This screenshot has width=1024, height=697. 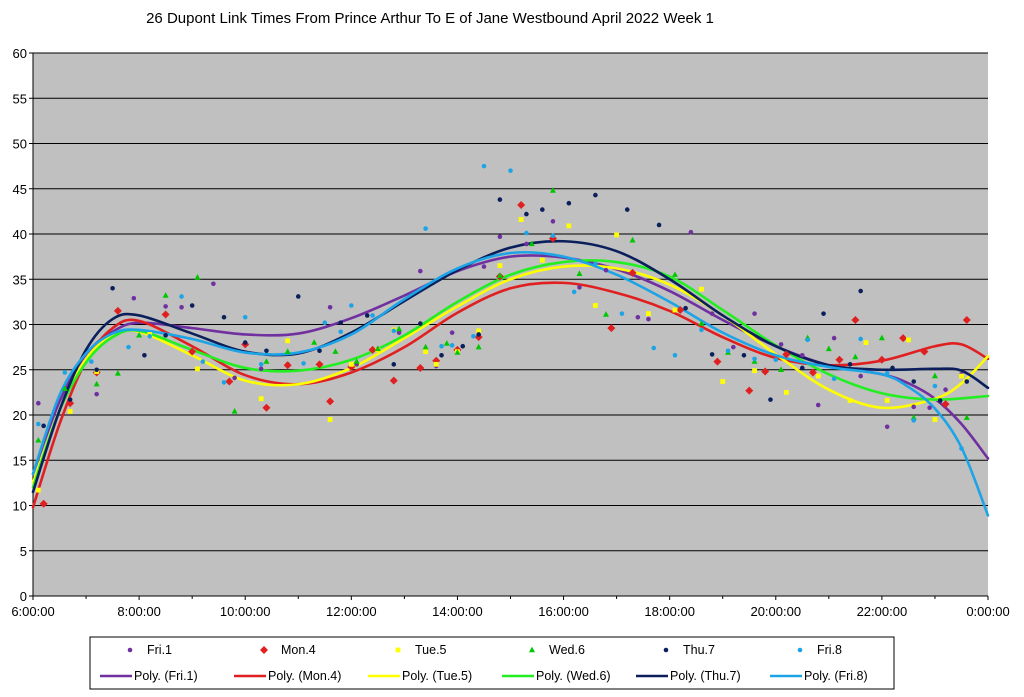 What do you see at coordinates (20, 234) in the screenshot?
I see `y-tick-label: 40` at bounding box center [20, 234].